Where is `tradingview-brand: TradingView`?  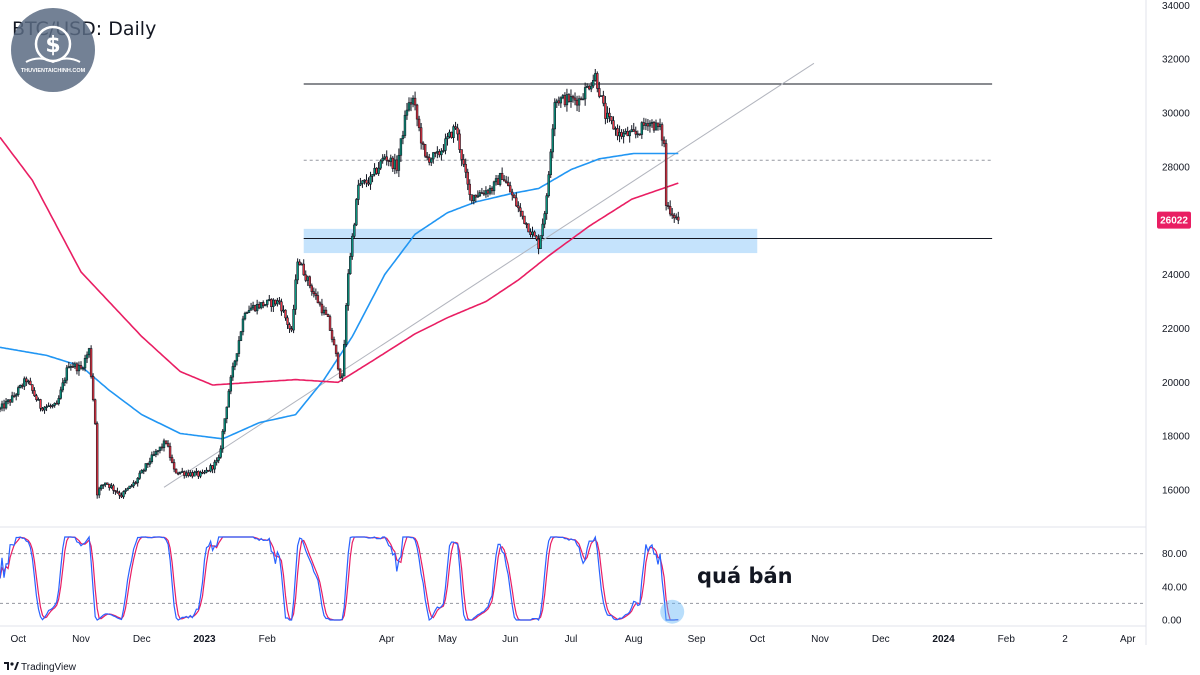 tradingview-brand: TradingView is located at coordinates (40, 667).